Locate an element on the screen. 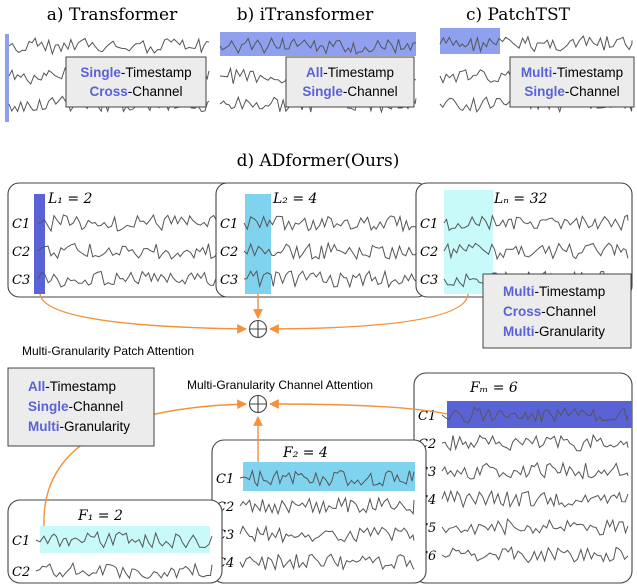 The width and height of the screenshot is (637, 586). patch-group-2: L₂ = 4 C1 C2 C3 is located at coordinates (322, 240).